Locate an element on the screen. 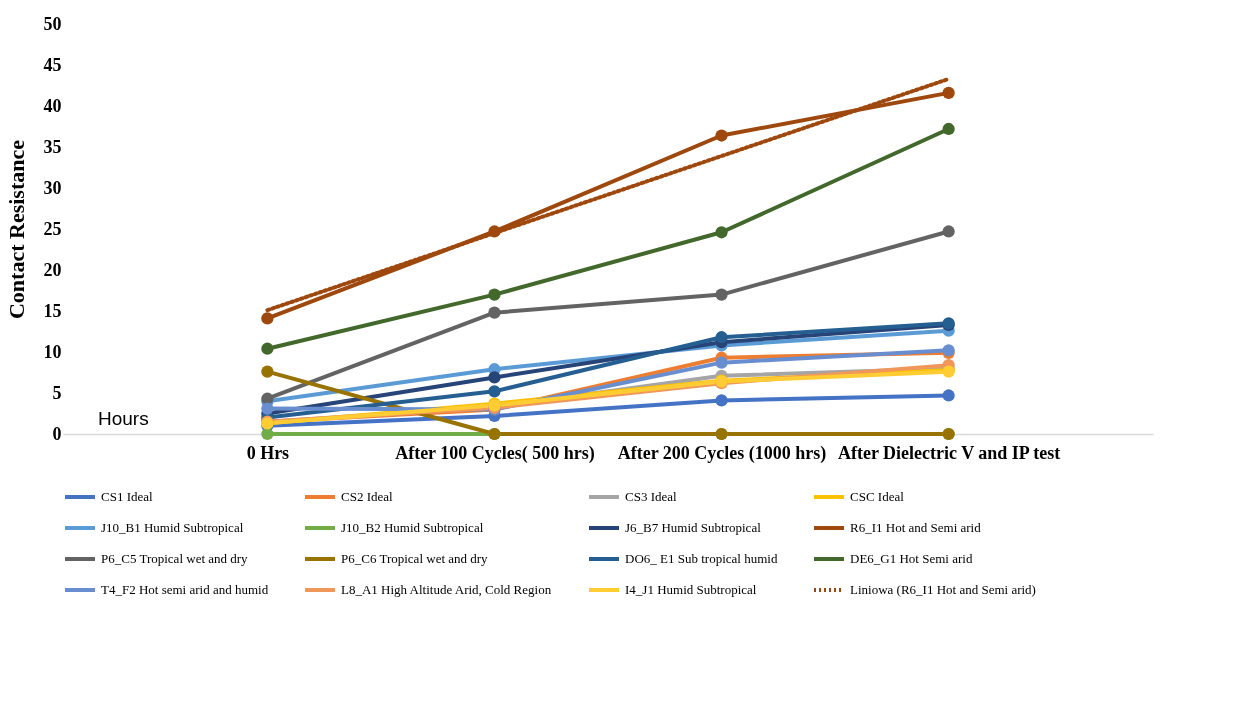  legend-label: R6_I1 Hot and Semi arid is located at coordinates (916, 527).